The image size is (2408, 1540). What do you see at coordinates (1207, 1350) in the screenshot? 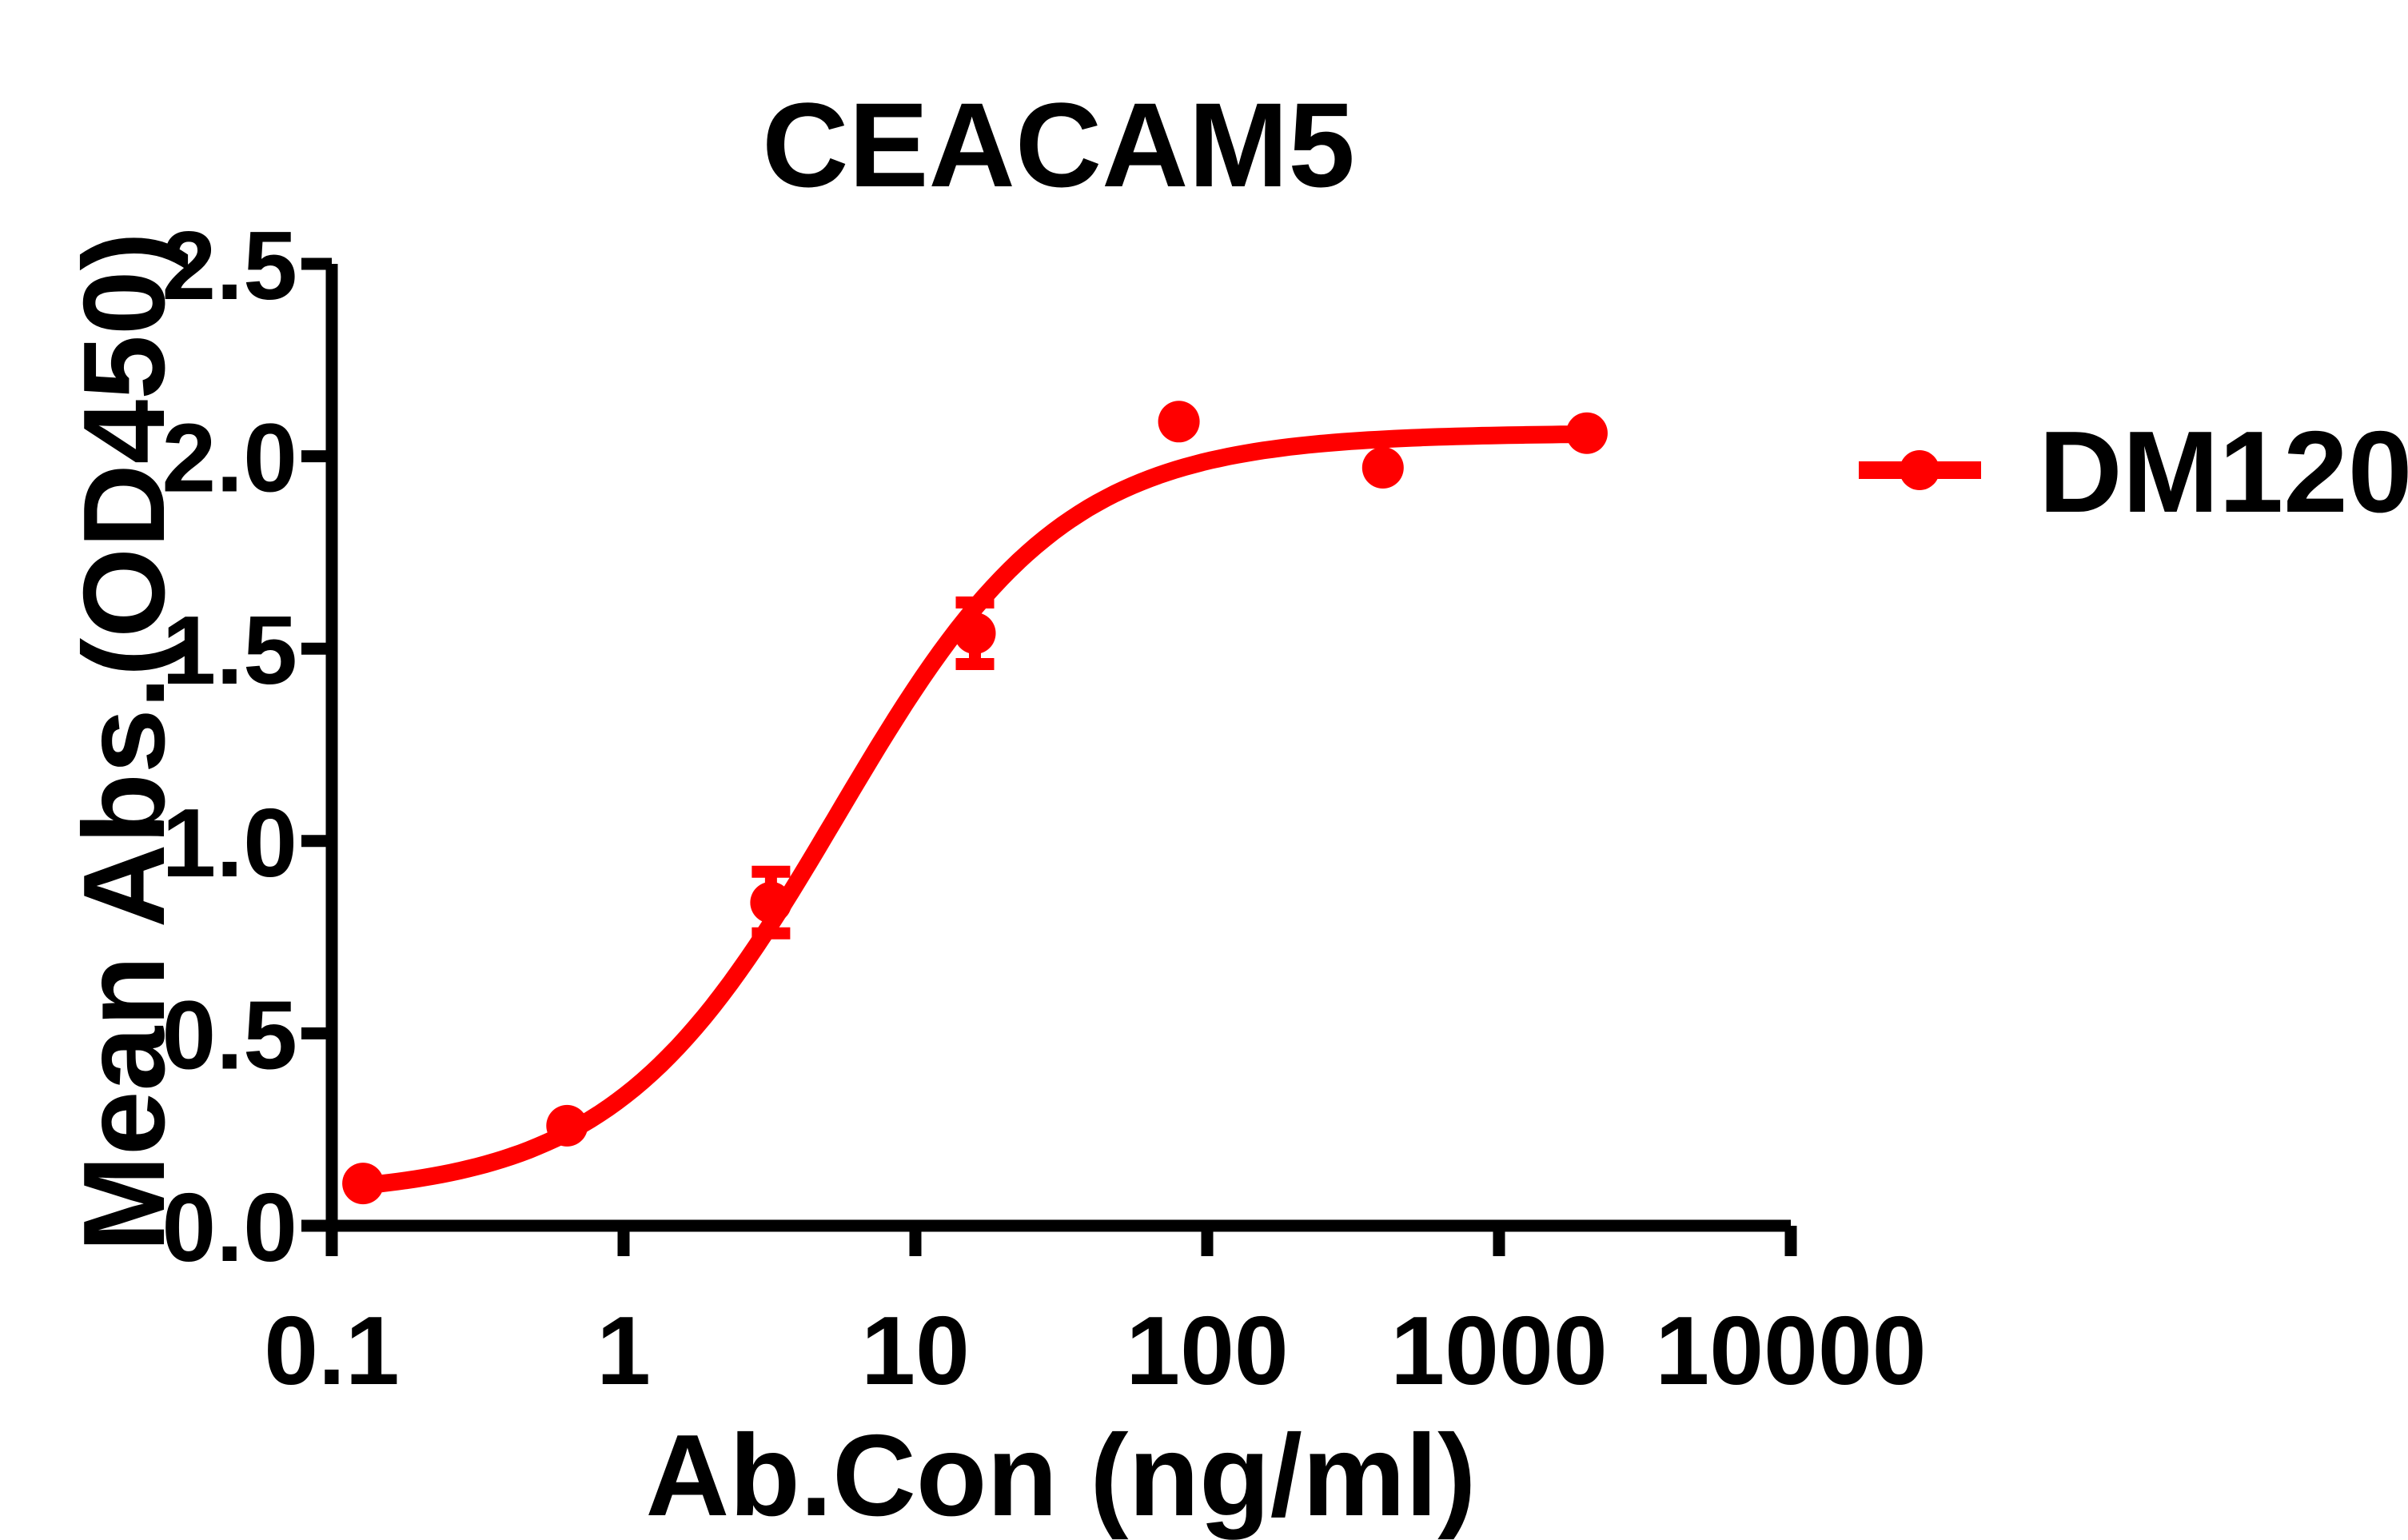
I see `x-tick-label-100: 100` at bounding box center [1207, 1350].